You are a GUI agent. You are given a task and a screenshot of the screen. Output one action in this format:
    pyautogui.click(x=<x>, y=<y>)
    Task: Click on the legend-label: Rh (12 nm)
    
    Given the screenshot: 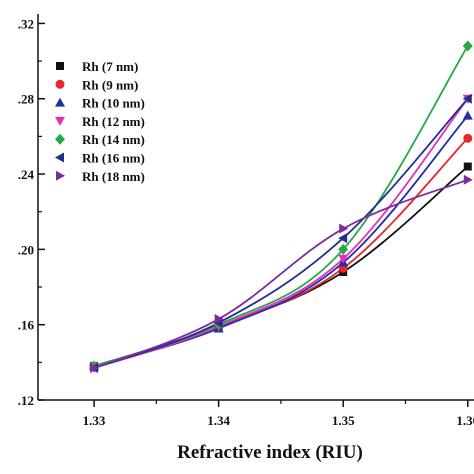 What is the action you would take?
    pyautogui.click(x=113, y=121)
    